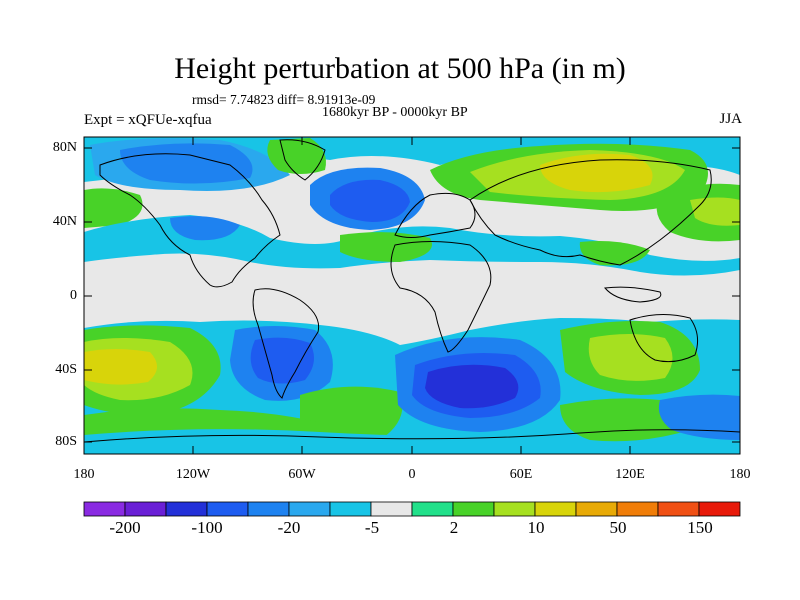 This screenshot has height=600, width=800. Describe the element at coordinates (633, 294) in the screenshot. I see `coast-indonesia` at that location.